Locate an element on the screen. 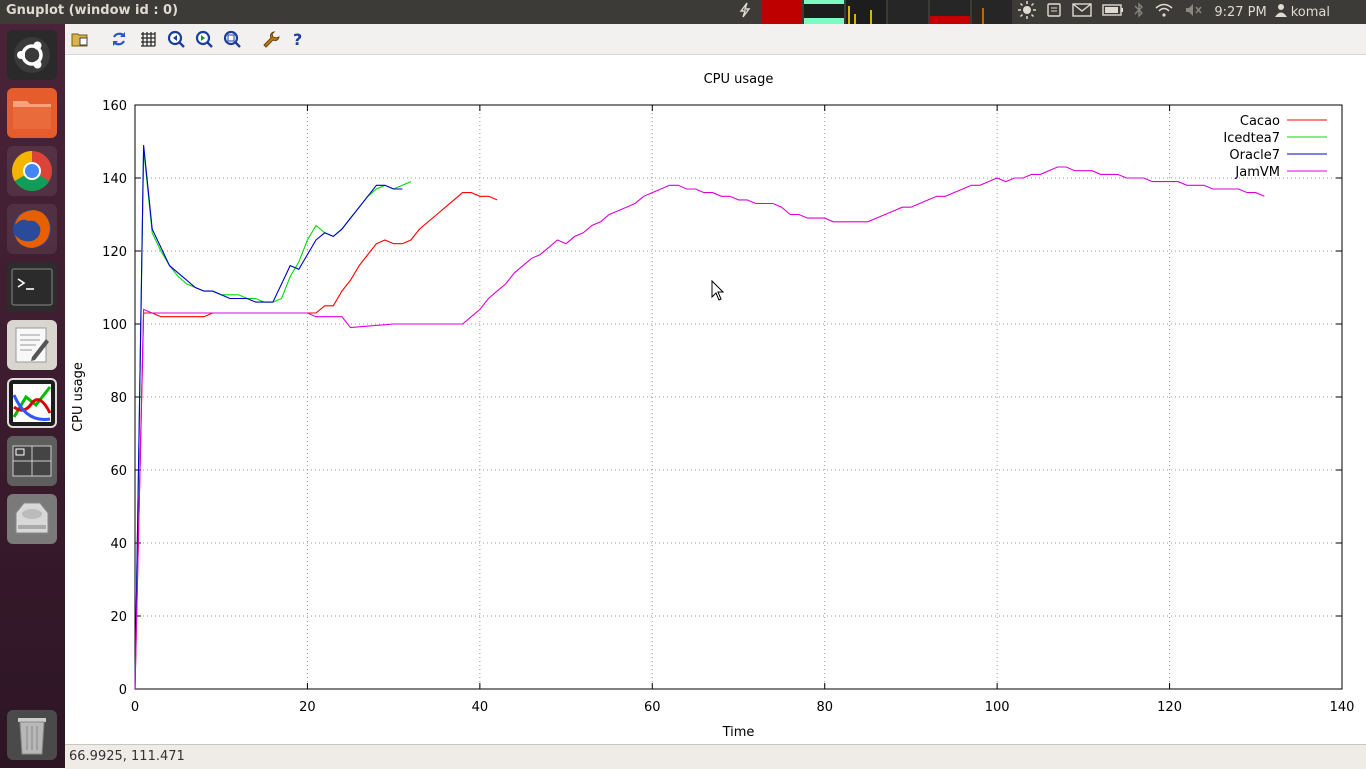 Image resolution: width=1366 pixels, height=769 pixels. autoscale-icon is located at coordinates (232, 39).